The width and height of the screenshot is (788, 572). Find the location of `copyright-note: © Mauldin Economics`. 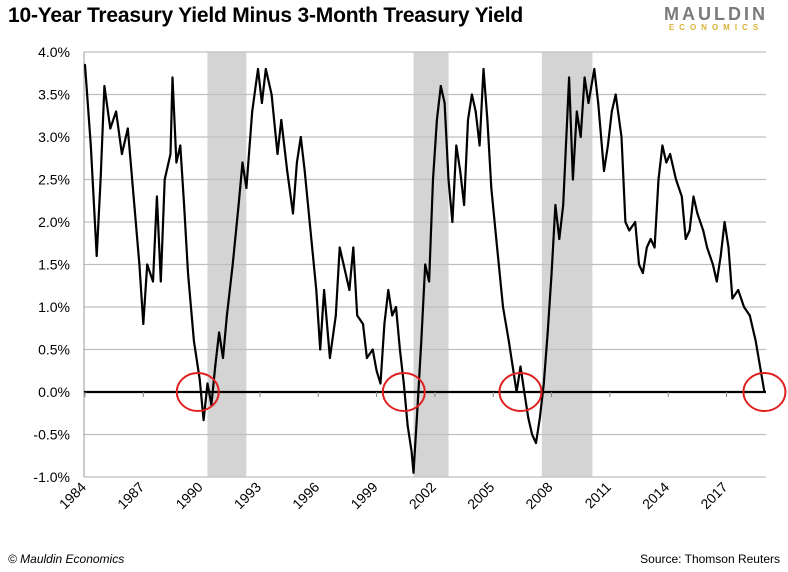

copyright-note: © Mauldin Economics is located at coordinates (66, 559).